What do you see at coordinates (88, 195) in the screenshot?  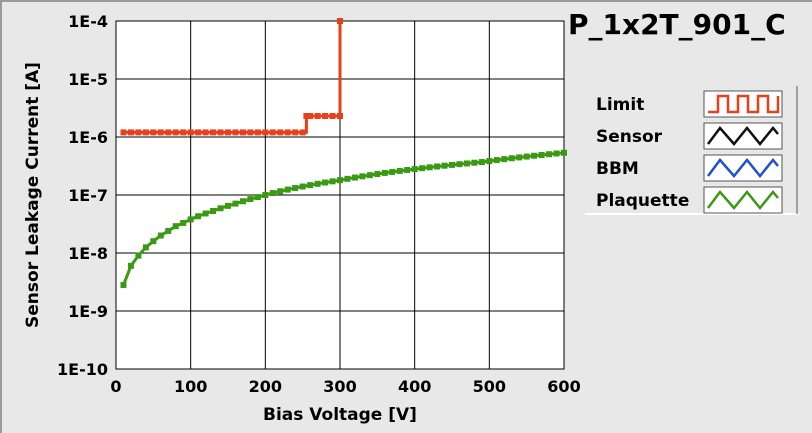 I see `y-tick-label: 1E-7` at bounding box center [88, 195].